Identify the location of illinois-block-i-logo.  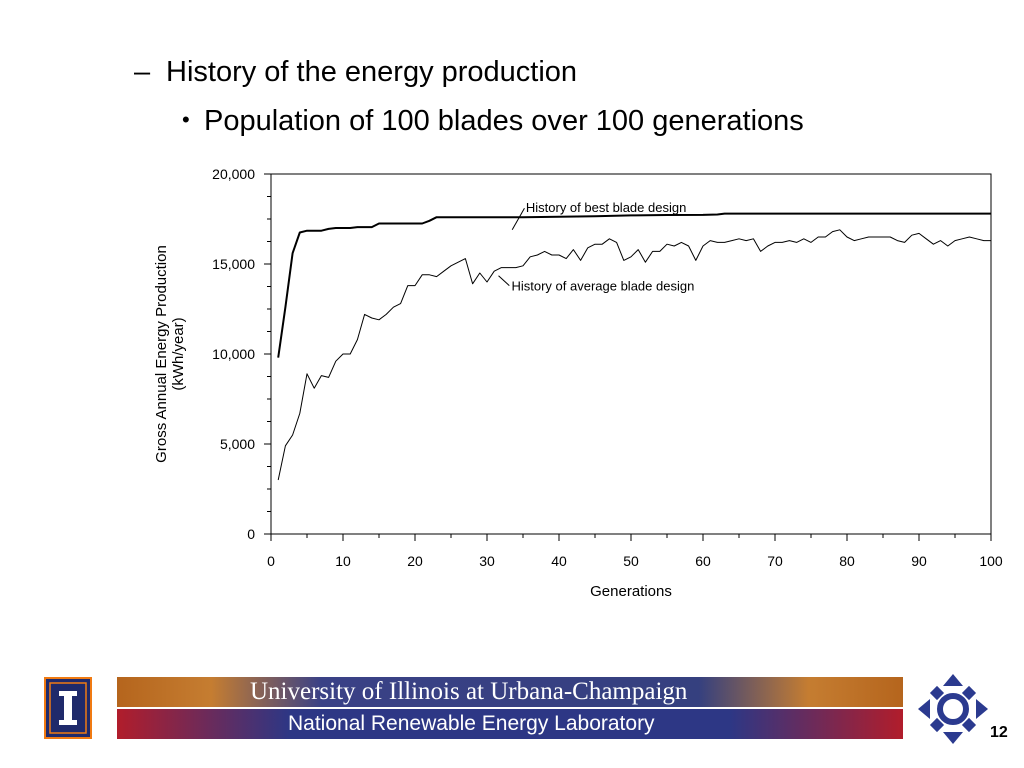
(68, 708).